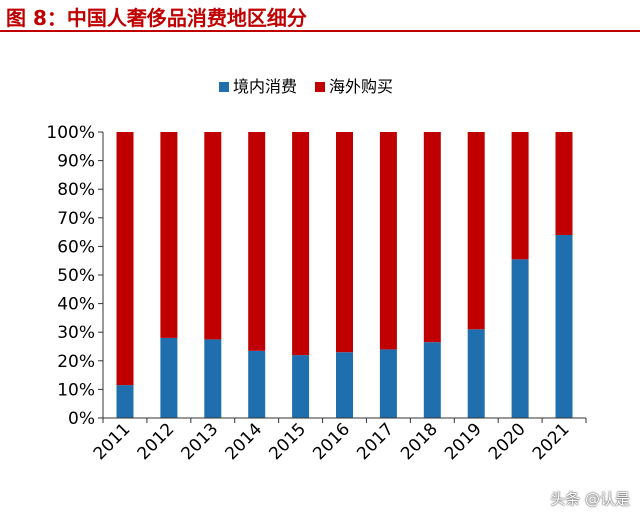  I want to click on y-axis: 0% 10% 20% 30% 40% 50% 60% 70% 80% 90% 100%, so click(75, 276).